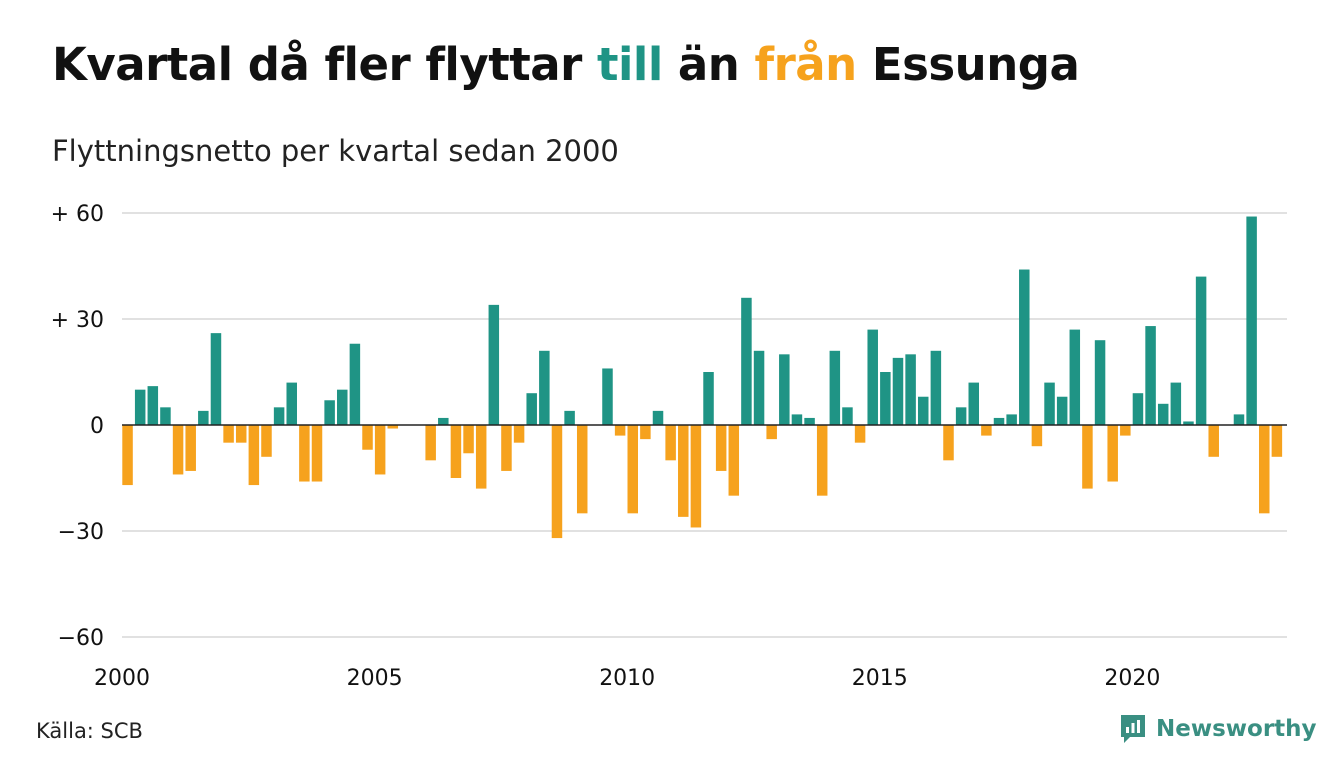 This screenshot has height=780, width=1340. I want to click on x-tick-label: 2000, so click(122, 678).